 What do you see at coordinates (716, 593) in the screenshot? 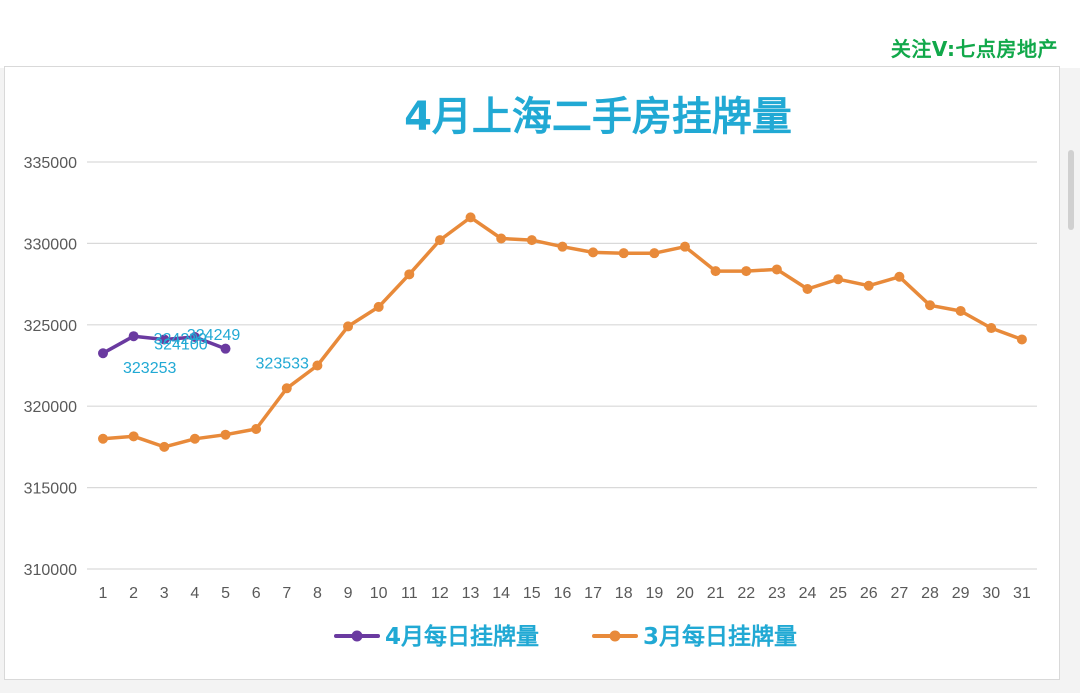
I see `x-tick-label: 21` at bounding box center [716, 593].